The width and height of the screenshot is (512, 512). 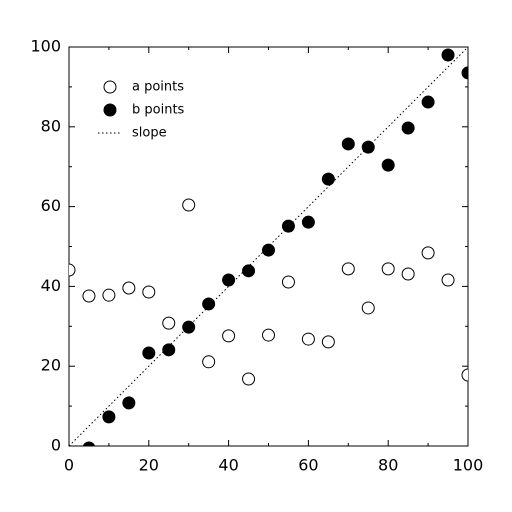 What do you see at coordinates (69, 465) in the screenshot?
I see `x-tick-label: 0` at bounding box center [69, 465].